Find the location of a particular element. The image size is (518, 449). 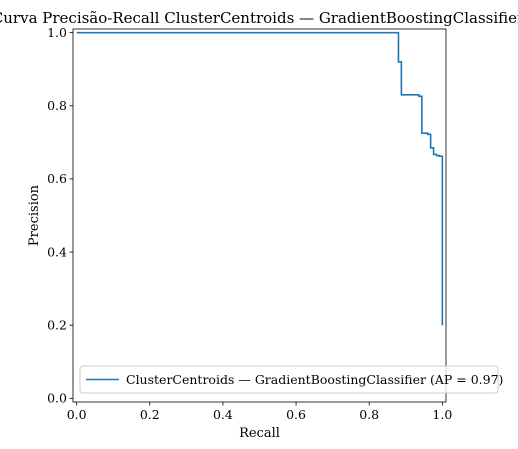

y-tick-label: 0.2 is located at coordinates (57, 325).